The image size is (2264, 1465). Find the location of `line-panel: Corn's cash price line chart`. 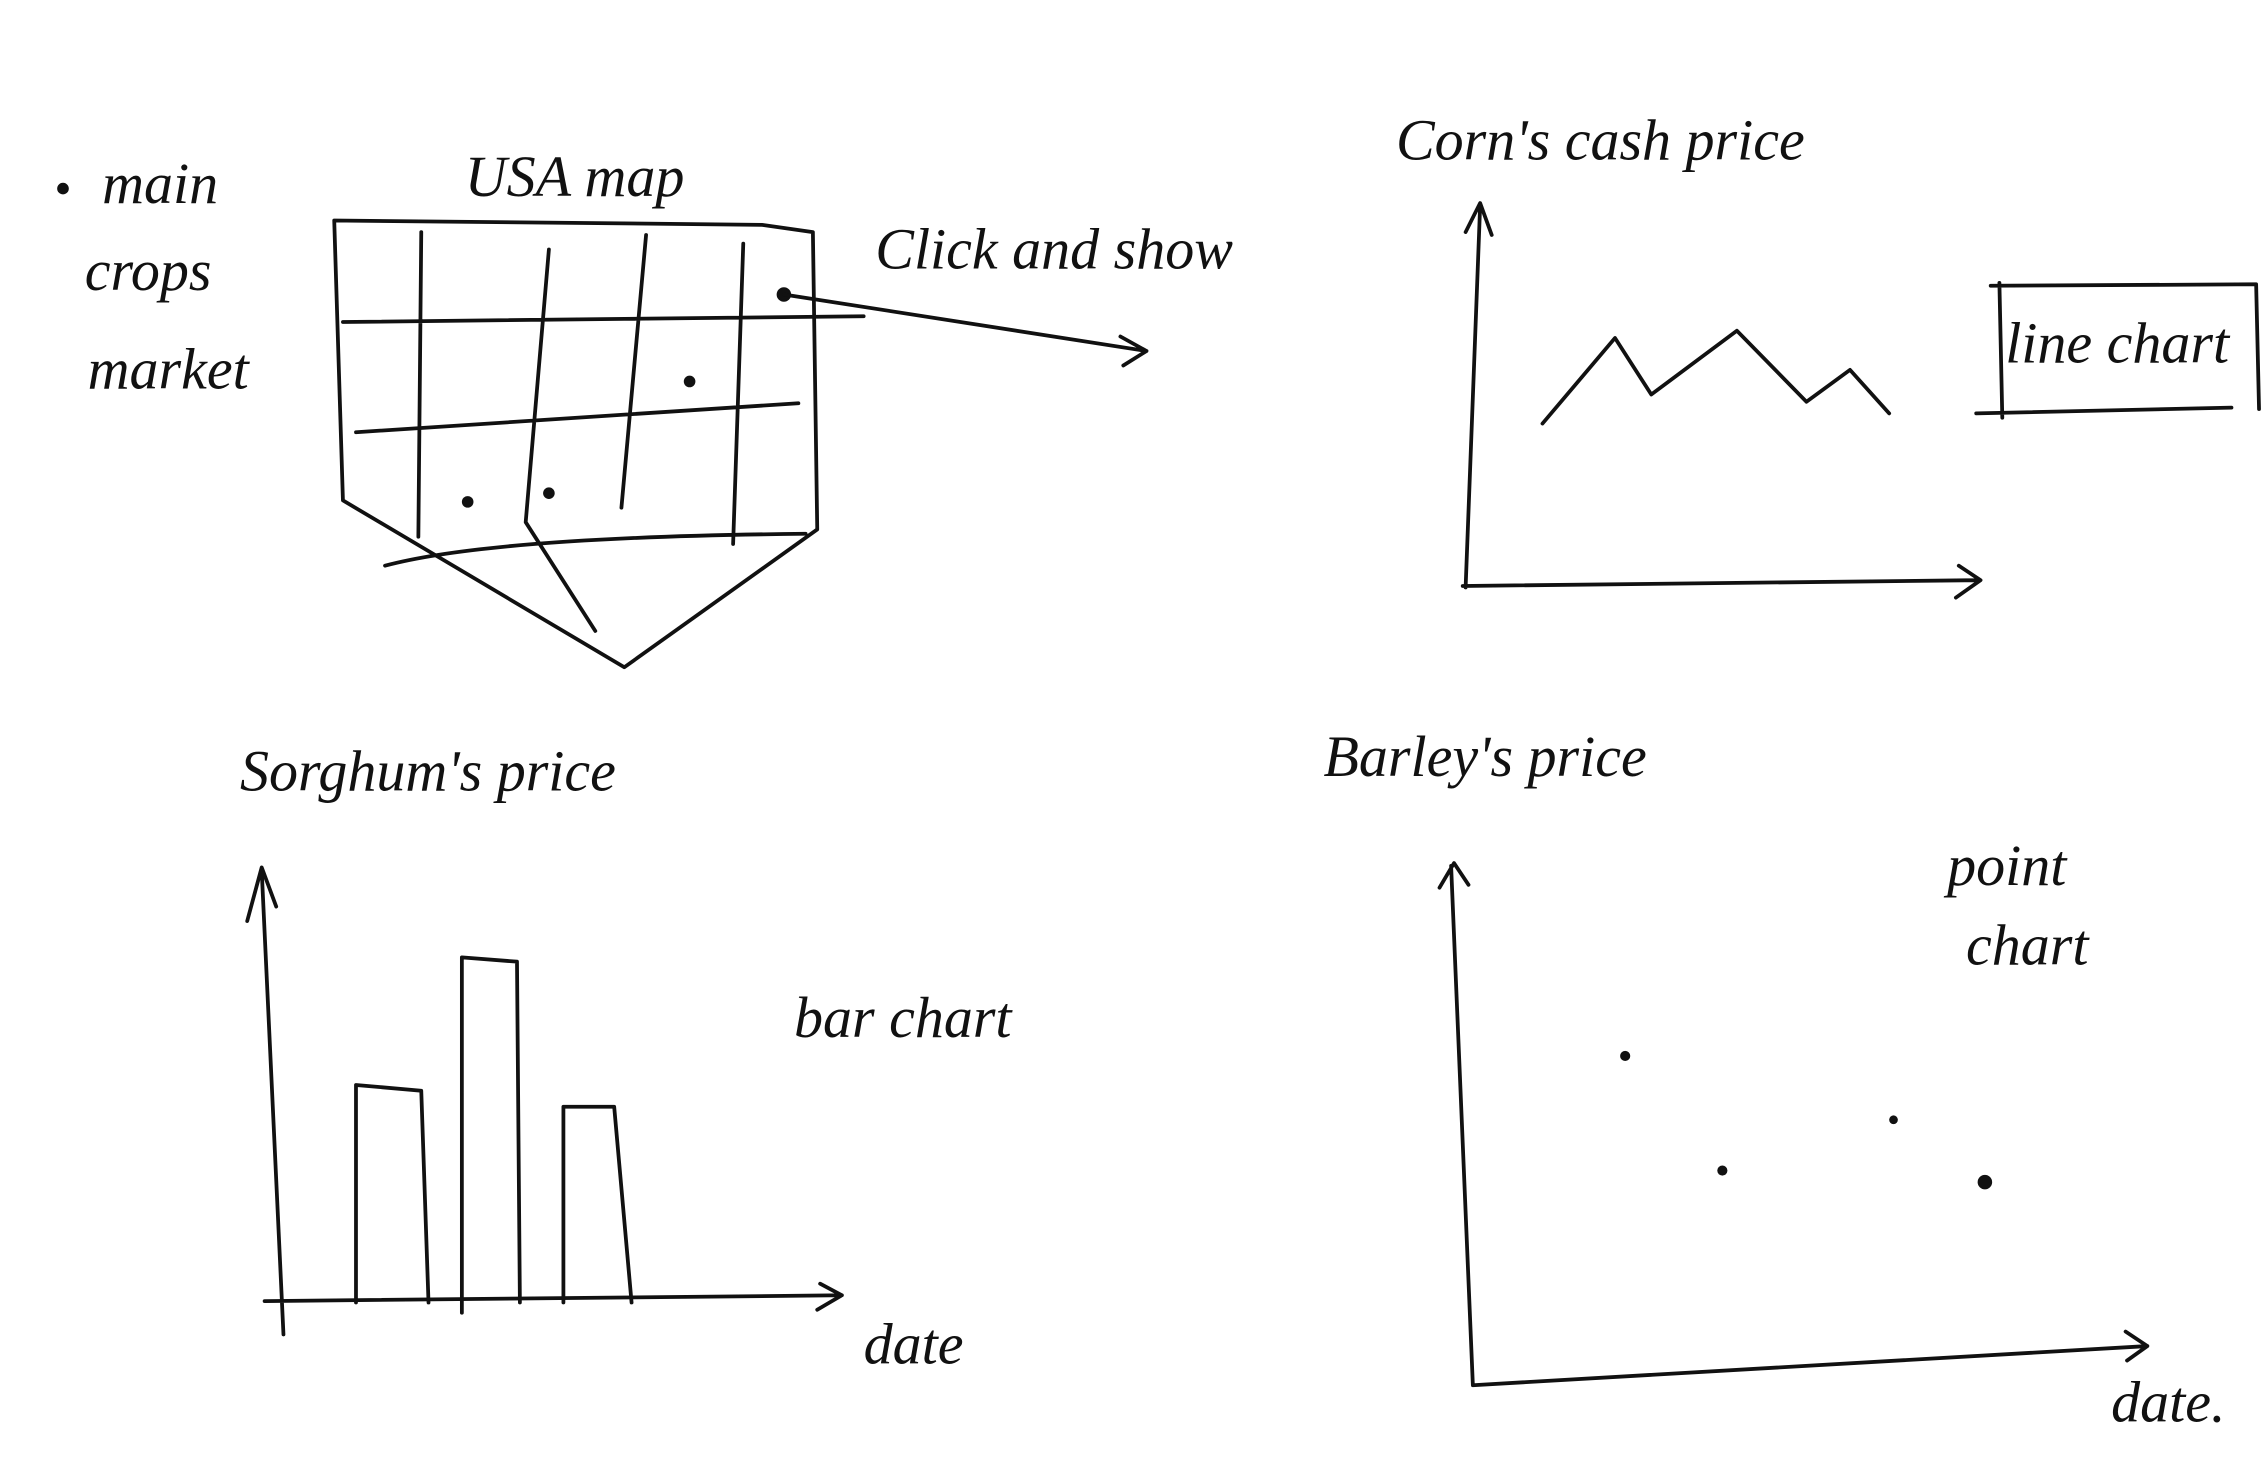

line-panel: Corn's cash price line chart is located at coordinates (1828, 354).